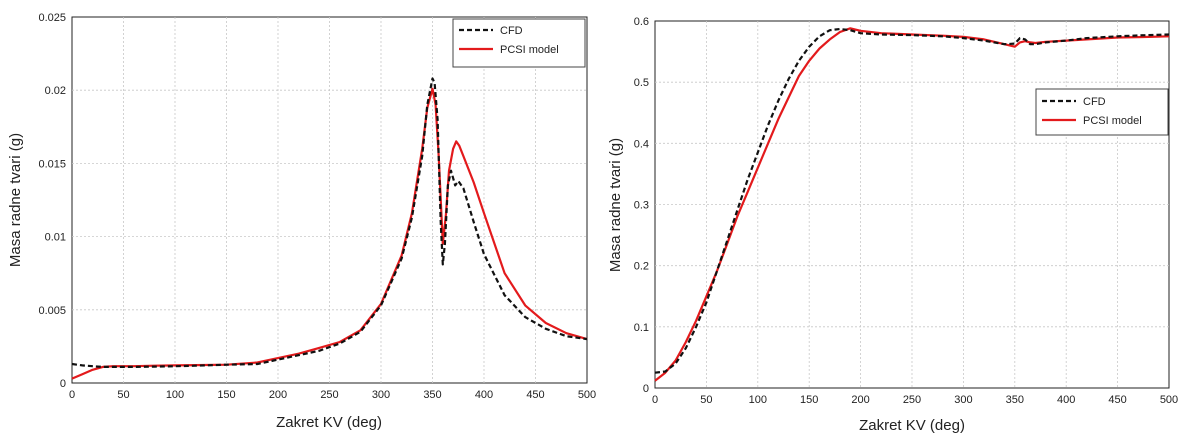 This screenshot has height=434, width=1181. Describe the element at coordinates (52, 311) in the screenshot. I see `y-tick-label: 0.005` at that location.